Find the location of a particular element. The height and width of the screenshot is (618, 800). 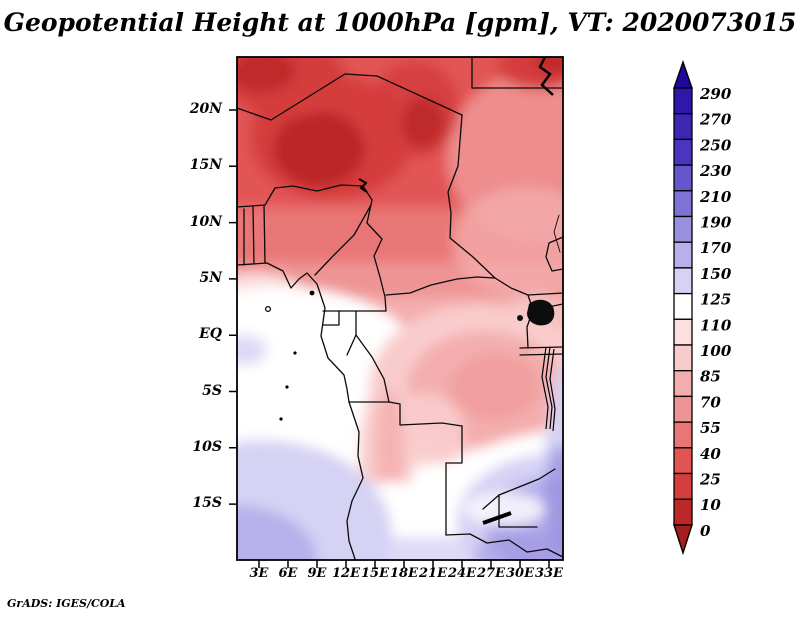

lake-tanganyika is located at coordinates (548, 389).